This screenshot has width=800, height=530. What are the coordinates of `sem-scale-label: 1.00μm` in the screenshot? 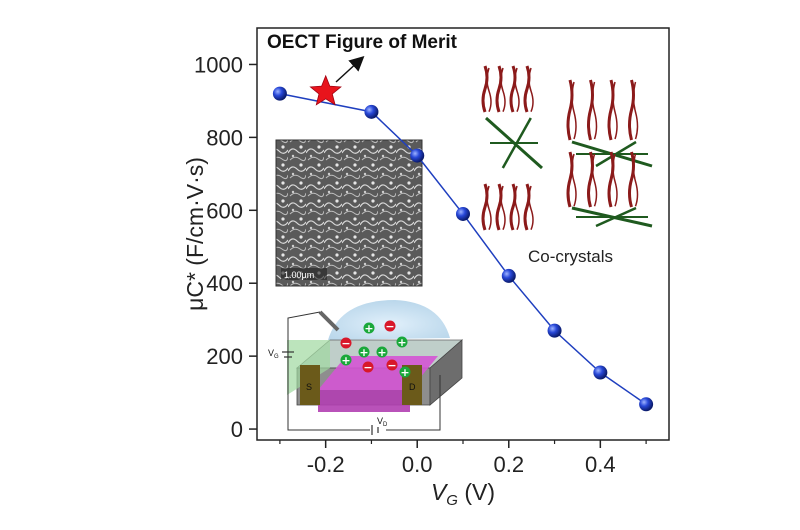 It's located at (299, 275).